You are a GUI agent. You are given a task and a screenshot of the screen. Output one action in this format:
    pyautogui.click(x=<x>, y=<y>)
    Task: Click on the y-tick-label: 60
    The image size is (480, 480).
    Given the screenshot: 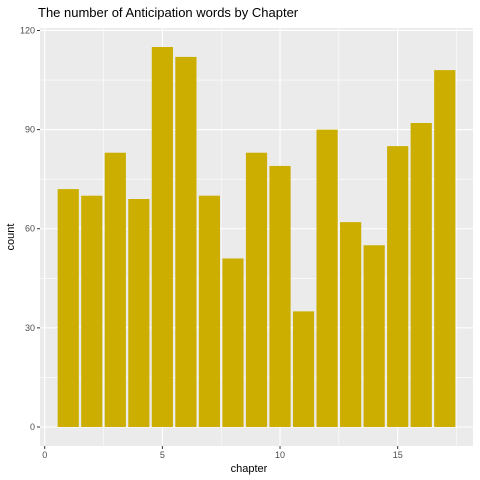 What is the action you would take?
    pyautogui.click(x=30, y=229)
    